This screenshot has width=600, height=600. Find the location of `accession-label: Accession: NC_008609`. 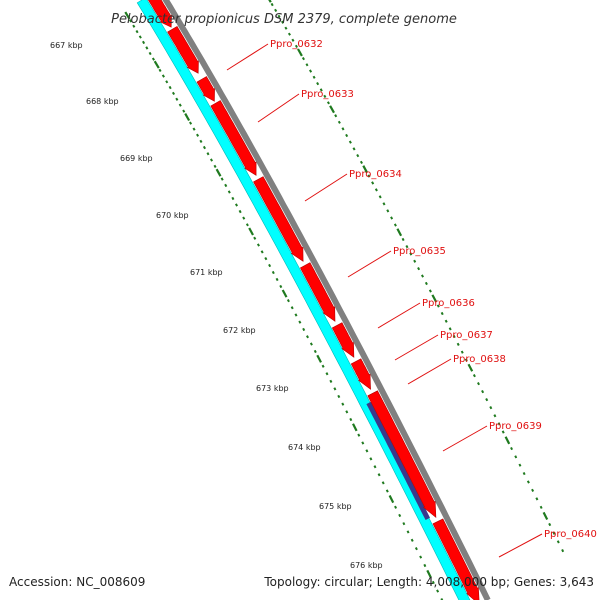

accession-label: Accession: NC_008609 is located at coordinates (77, 582).